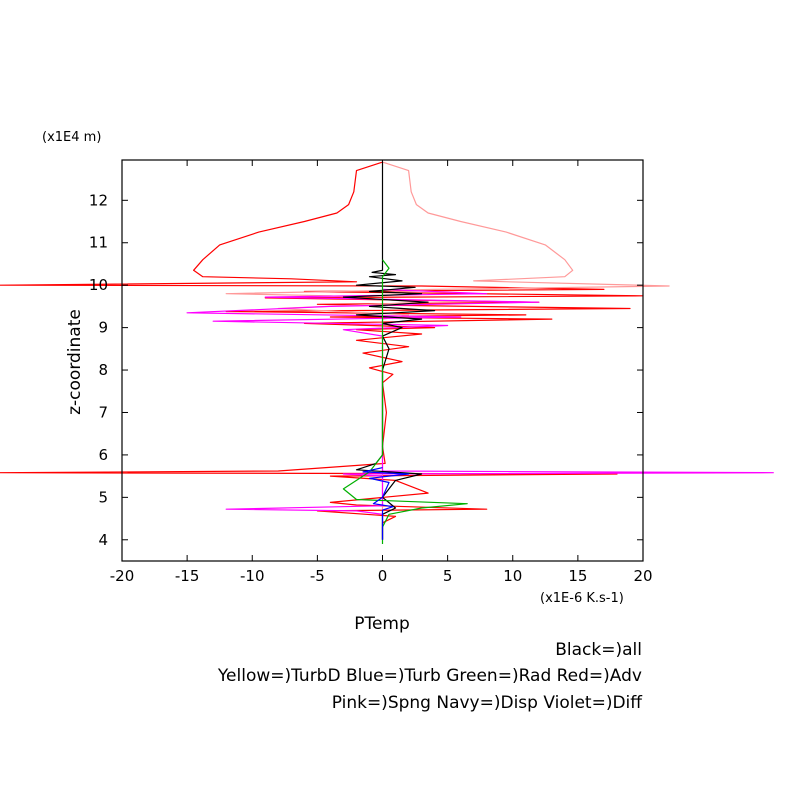  I want to click on x-tick-label-8: 20, so click(642, 576).